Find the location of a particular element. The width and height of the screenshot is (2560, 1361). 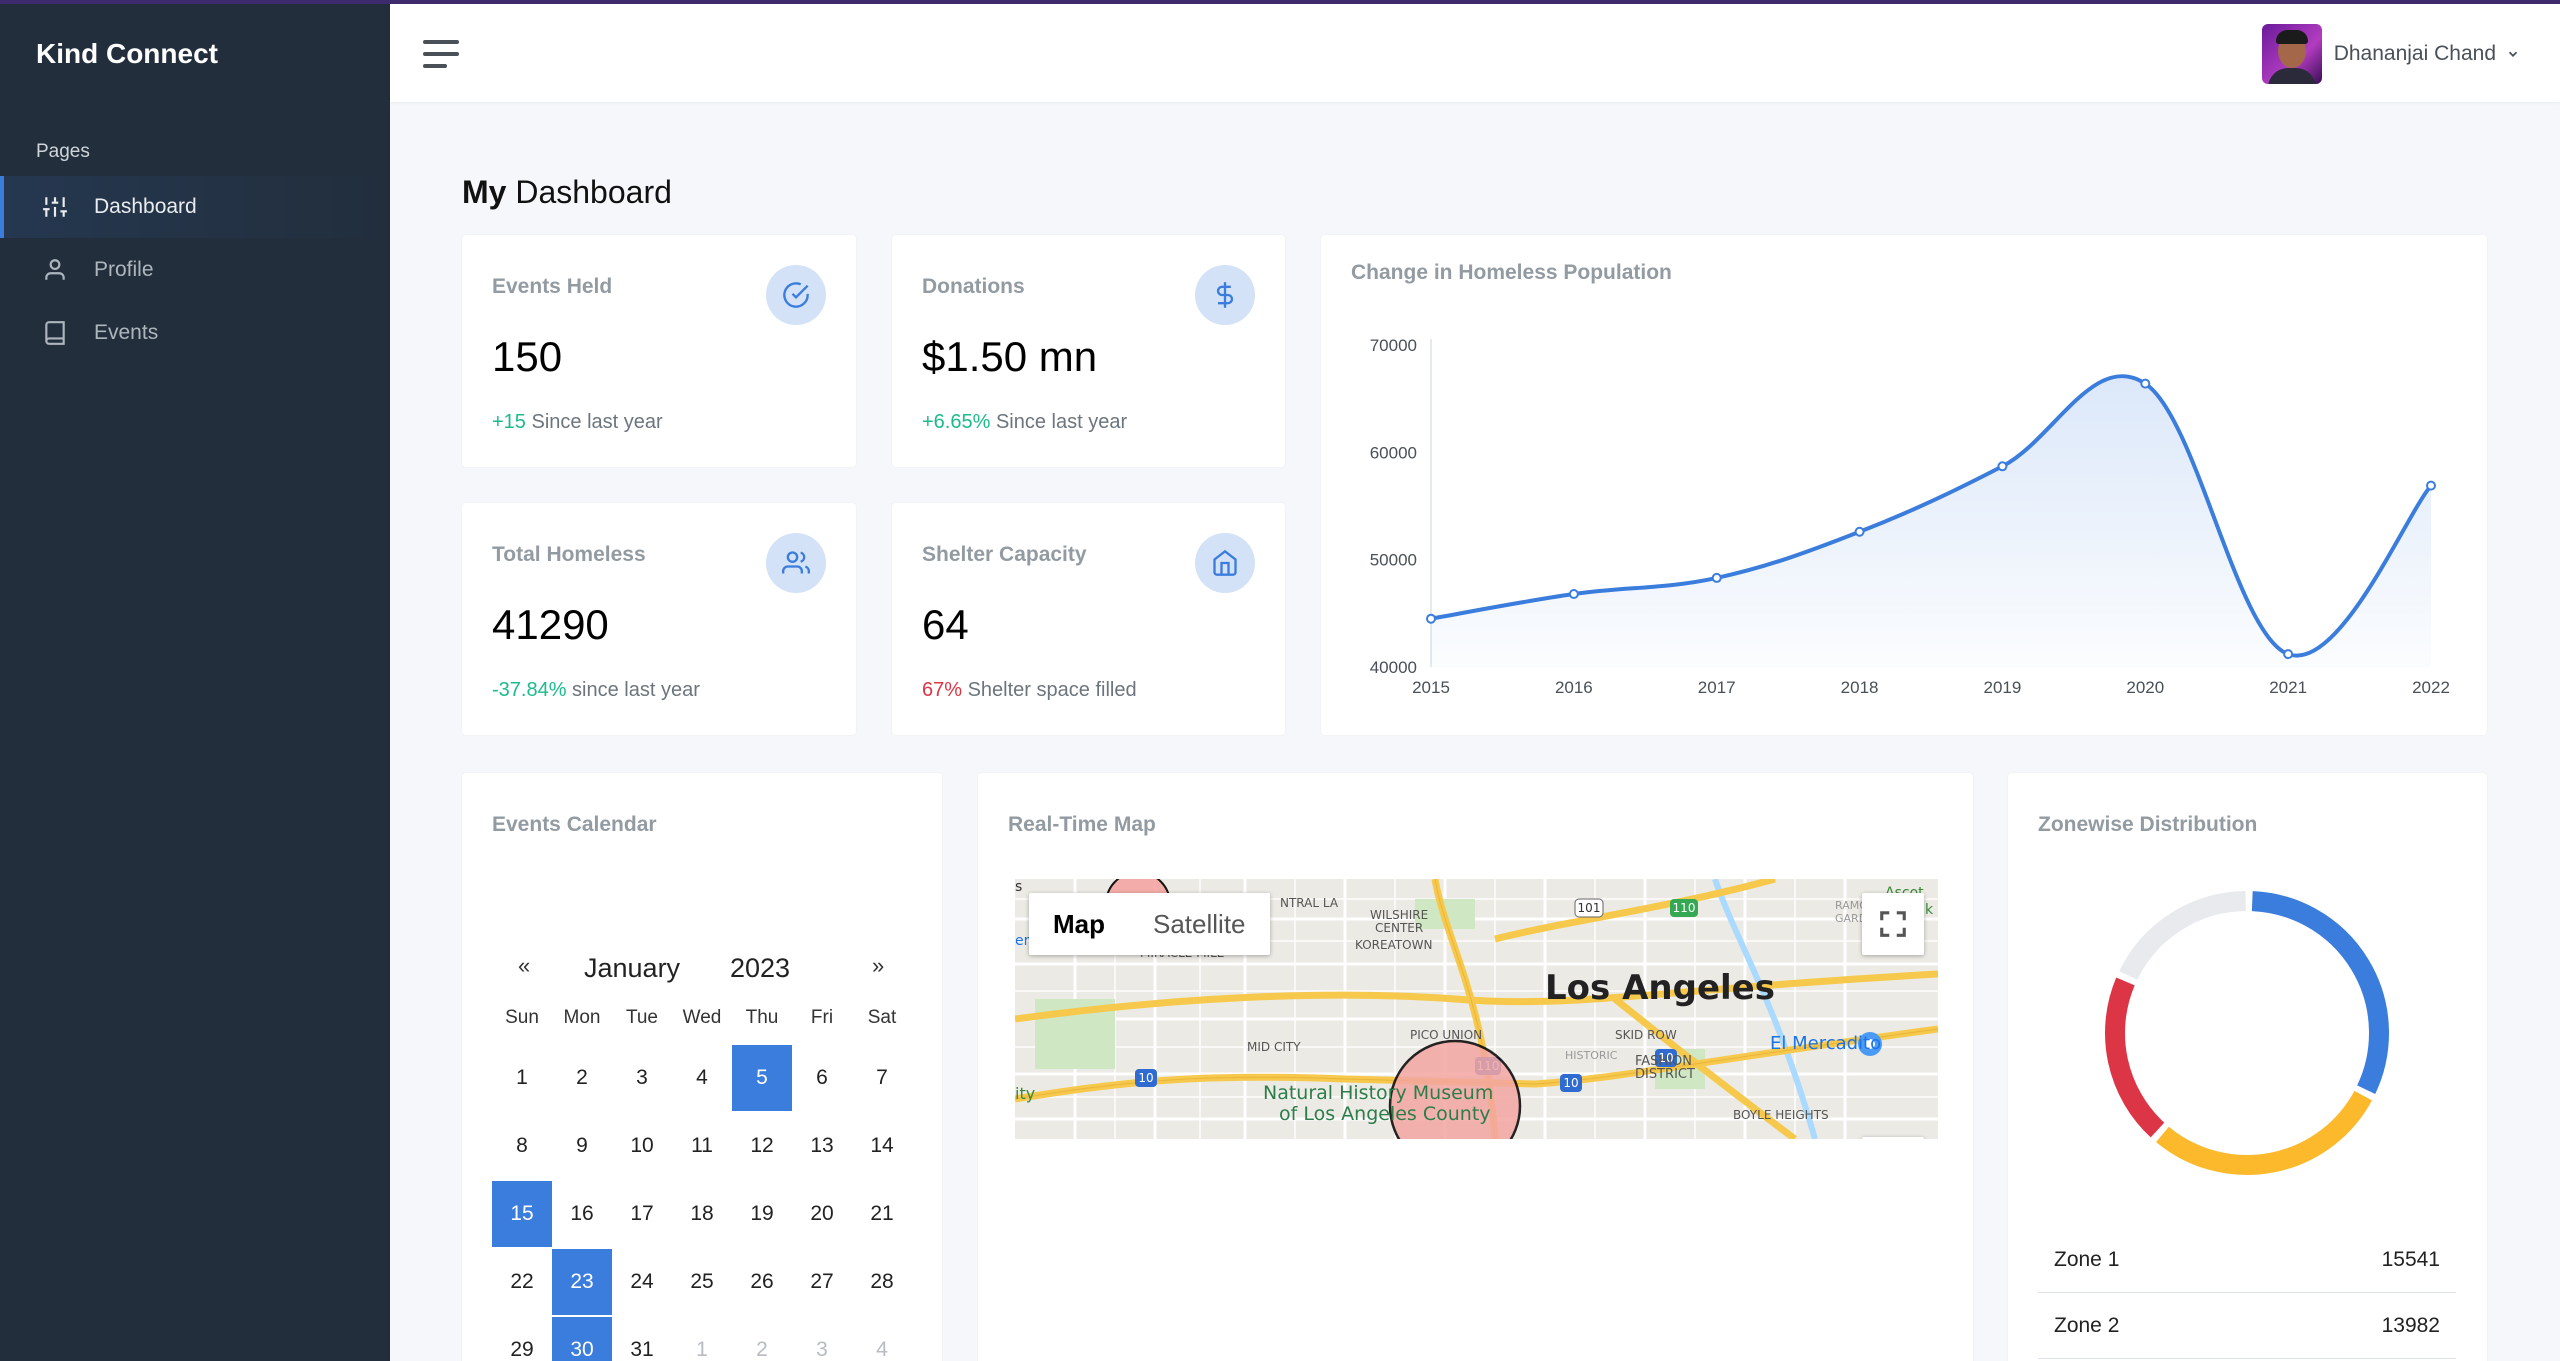

calendar-day: 23 is located at coordinates (582, 1282).